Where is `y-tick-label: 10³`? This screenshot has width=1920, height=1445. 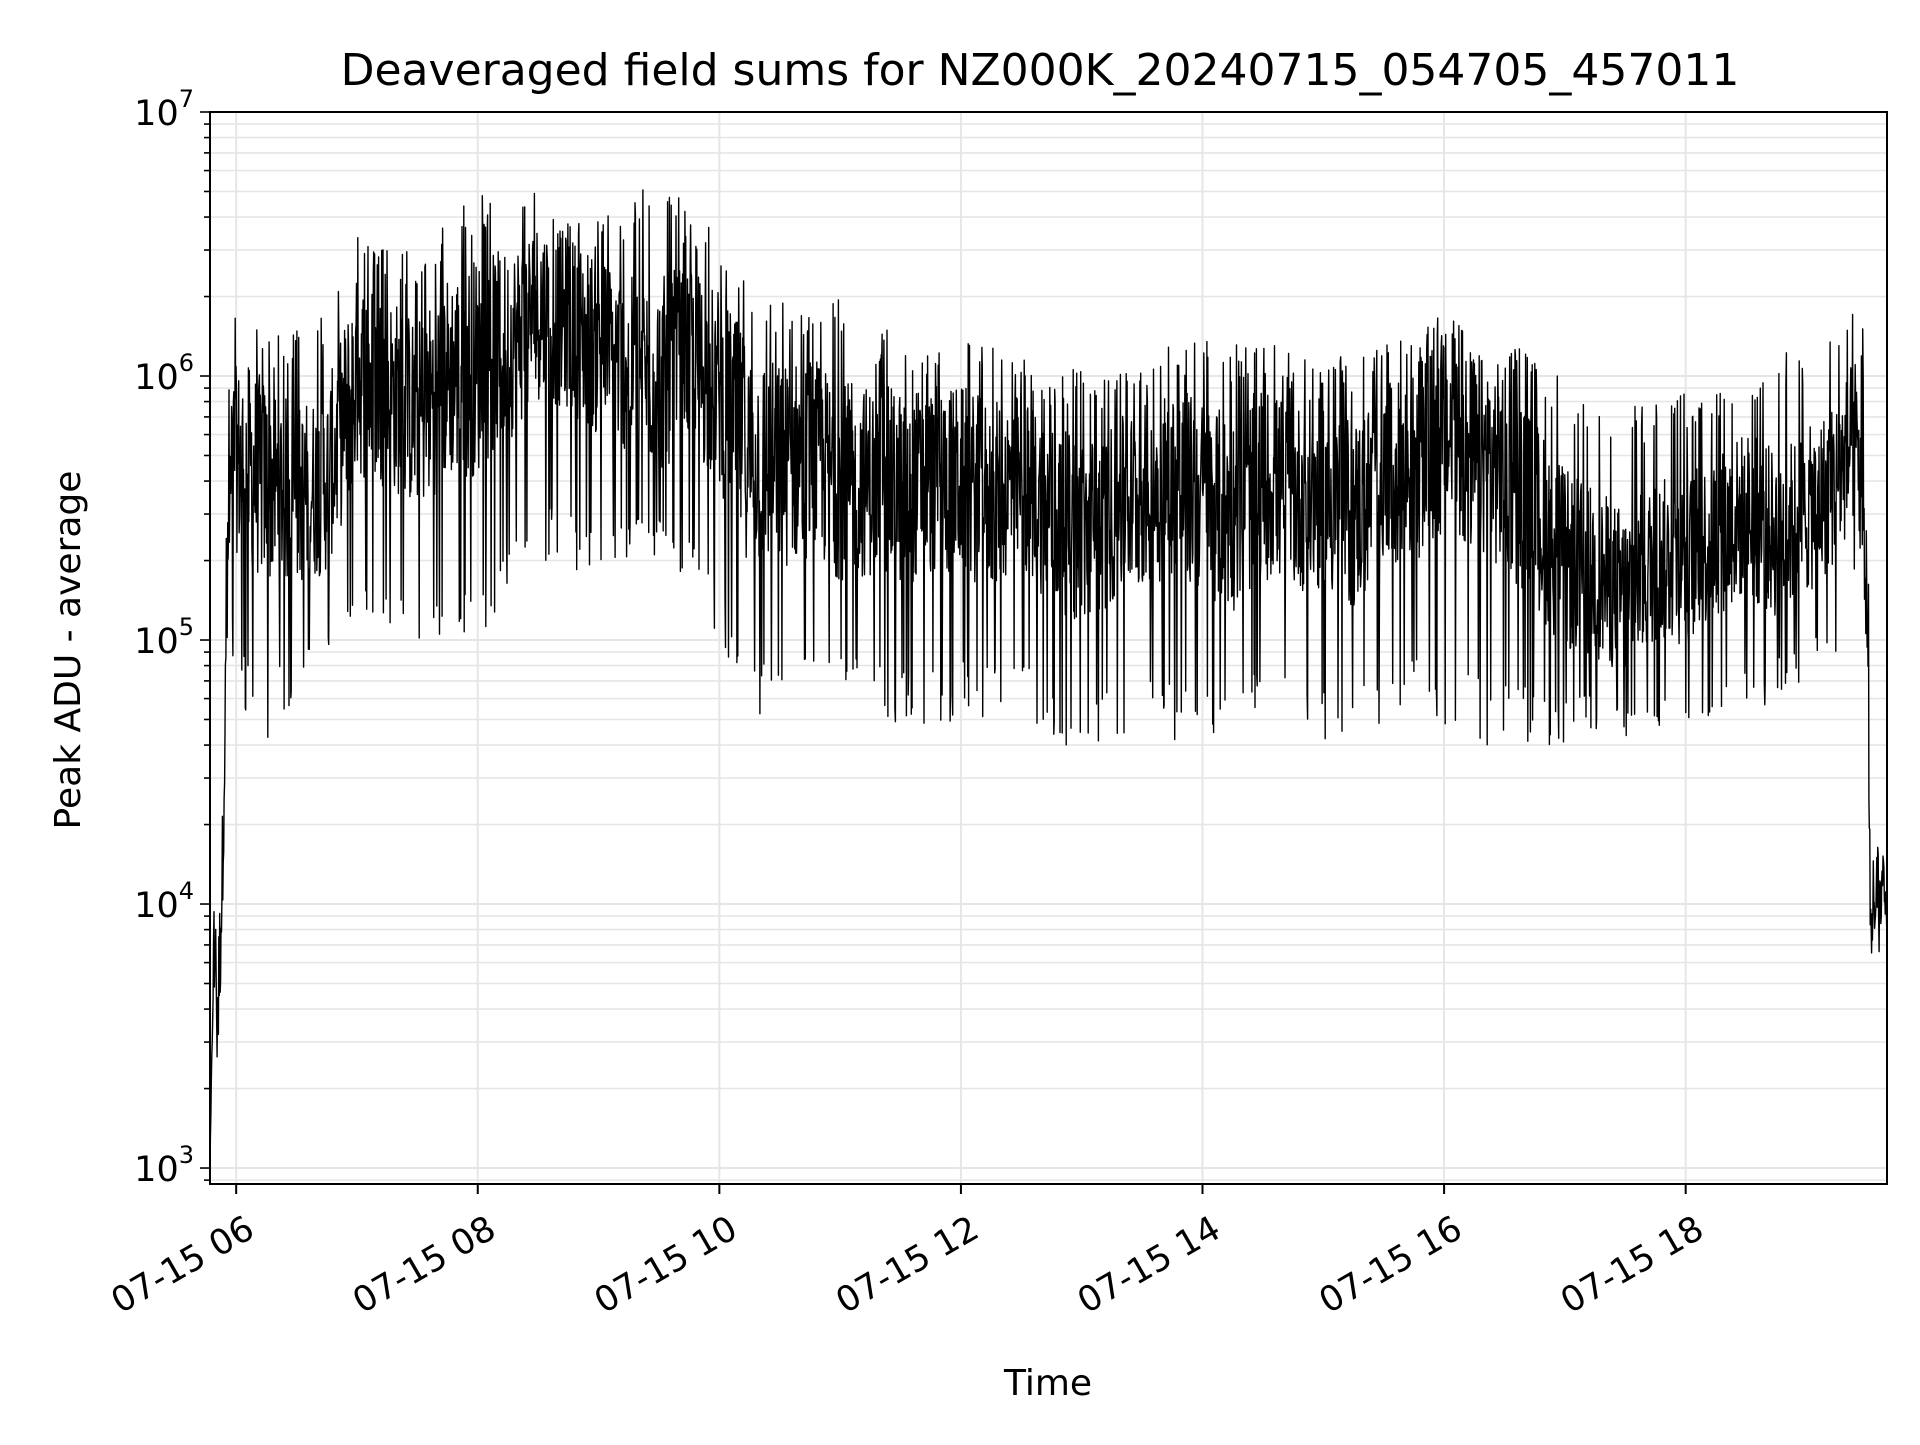
y-tick-label: 10³ is located at coordinates (164, 1165).